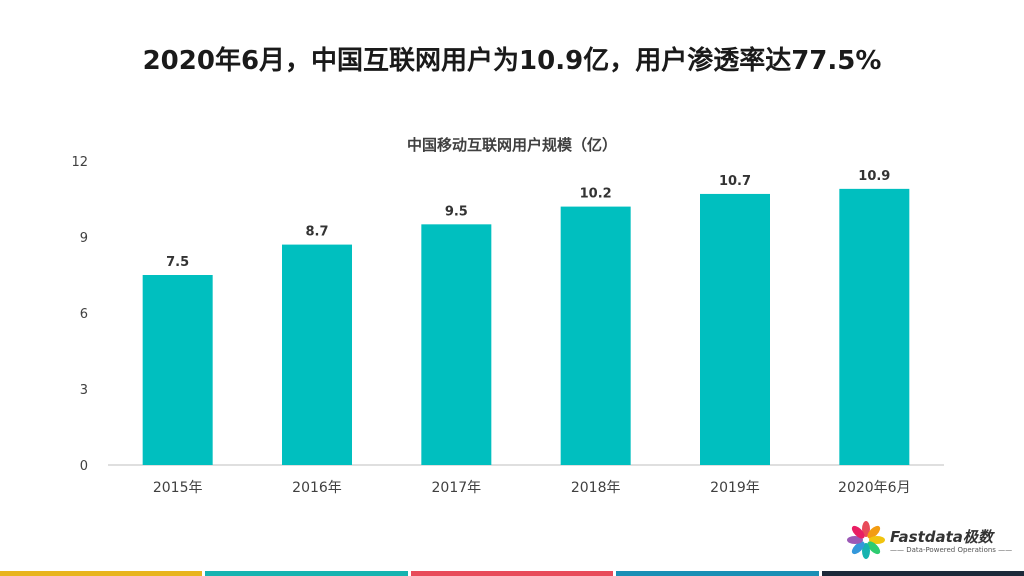 Image resolution: width=1024 pixels, height=576 pixels. I want to click on x-tick-label: 2016年, so click(317, 488).